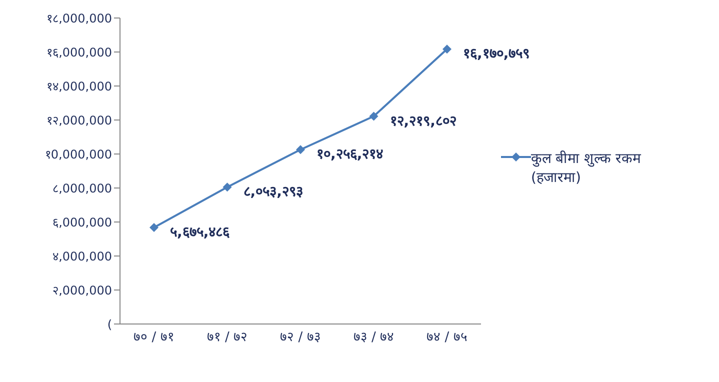 Image resolution: width=719 pixels, height=382 pixels. Describe the element at coordinates (82, 256) in the screenshot. I see `y-tick-label: ४,000,000` at that location.